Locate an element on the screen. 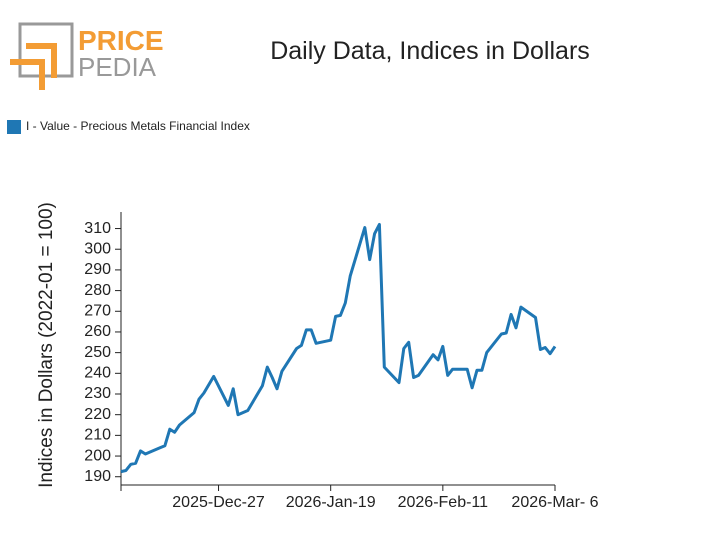  logo-top: PRICE is located at coordinates (121, 40).